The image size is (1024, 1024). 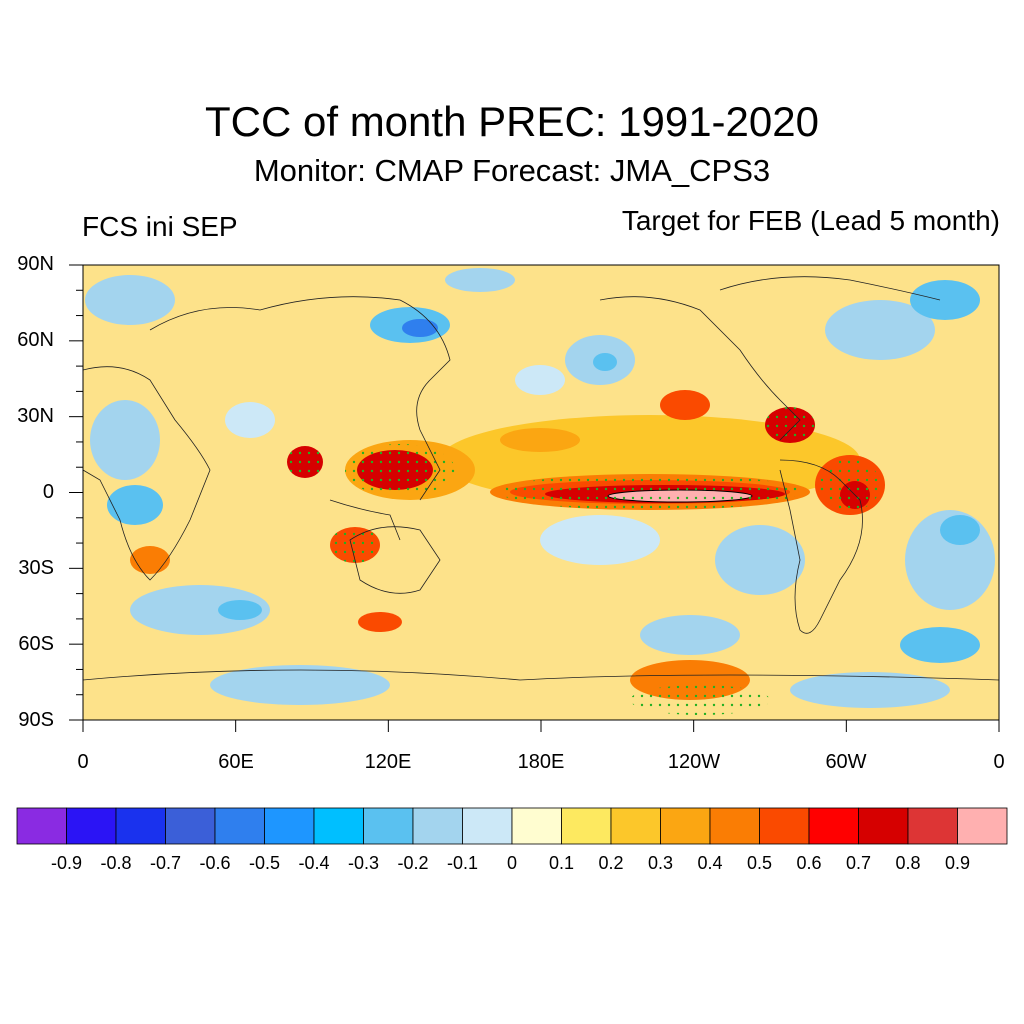 I want to click on lat-label: 0, so click(x=48, y=492).